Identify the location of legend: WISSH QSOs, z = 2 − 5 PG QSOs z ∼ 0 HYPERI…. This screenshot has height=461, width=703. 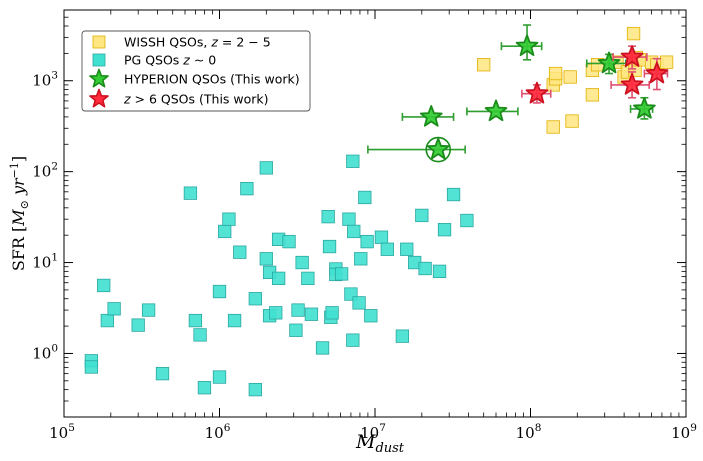
(196, 71).